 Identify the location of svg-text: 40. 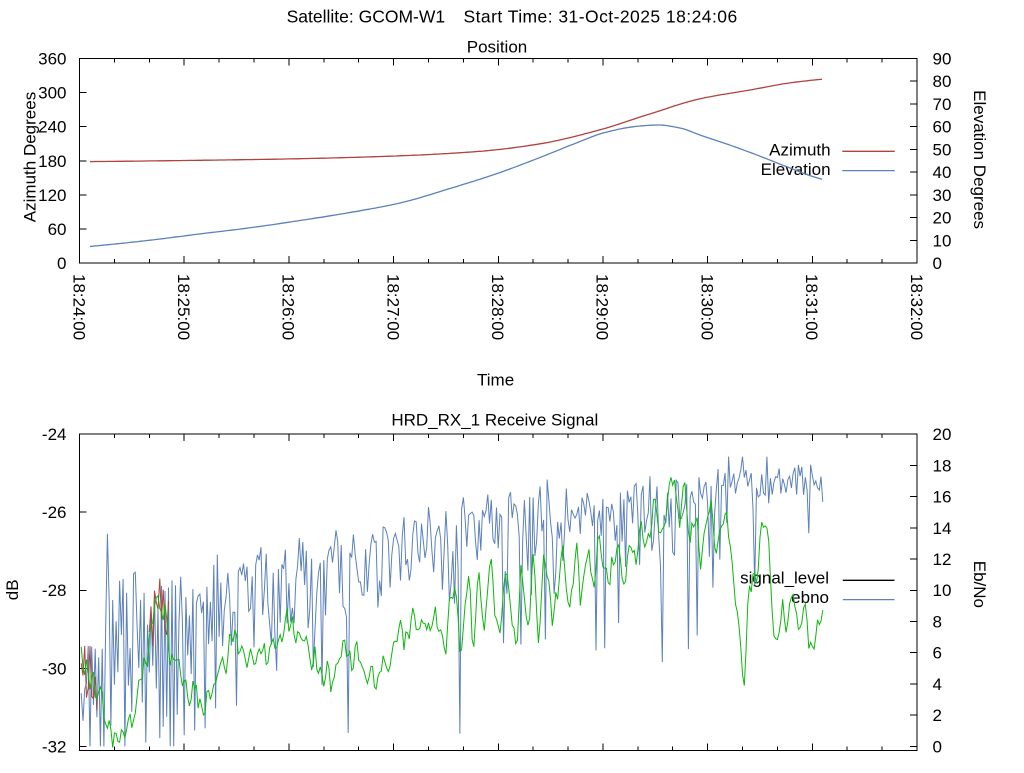
(942, 172).